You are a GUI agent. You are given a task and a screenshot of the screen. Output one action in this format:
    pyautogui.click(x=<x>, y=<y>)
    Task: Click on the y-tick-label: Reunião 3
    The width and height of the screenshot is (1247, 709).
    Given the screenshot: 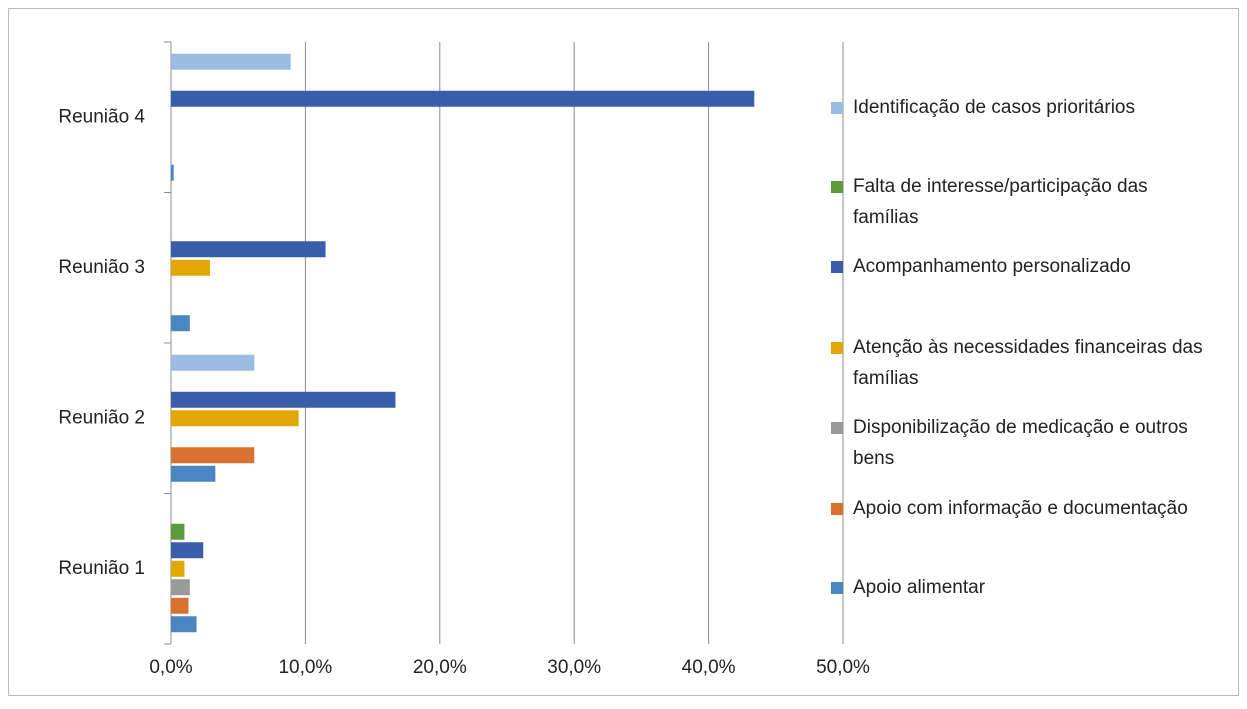 What is the action you would take?
    pyautogui.click(x=101, y=267)
    